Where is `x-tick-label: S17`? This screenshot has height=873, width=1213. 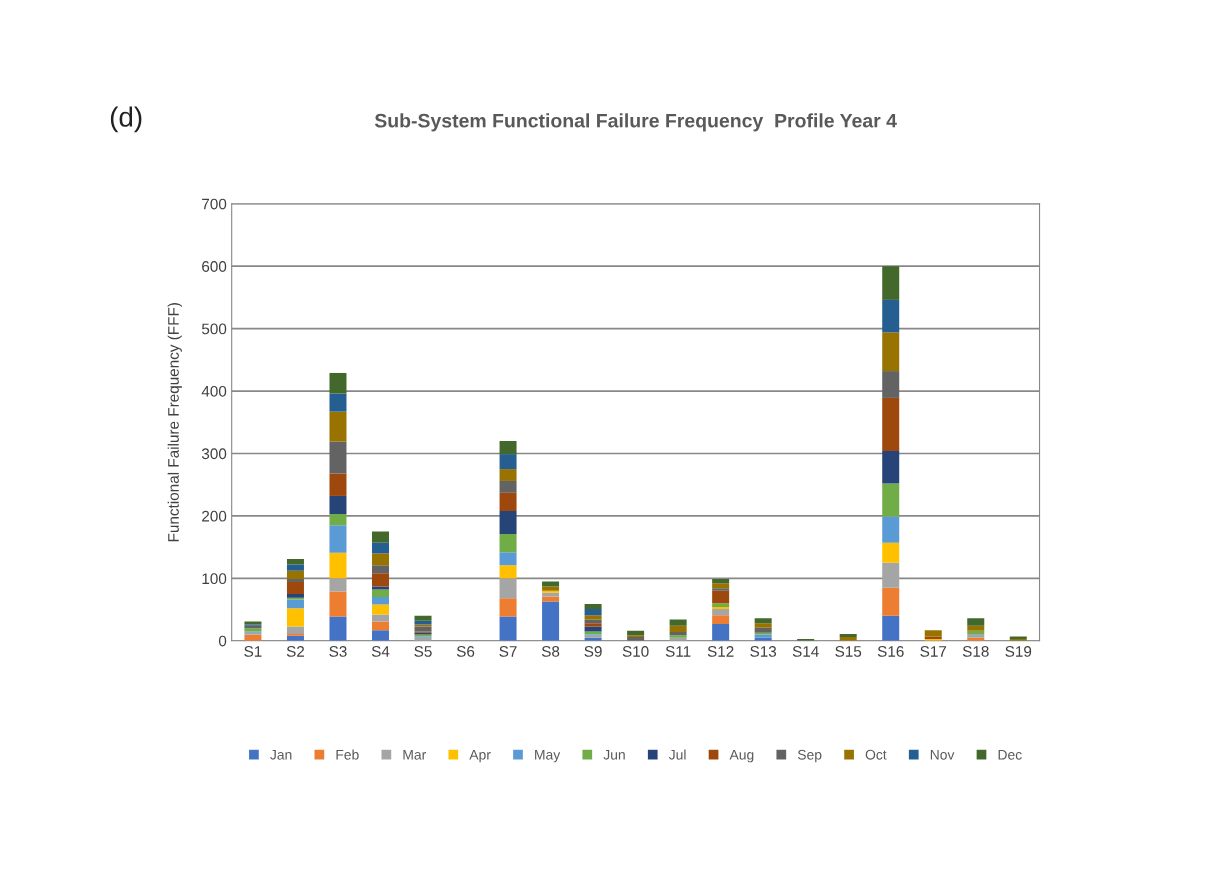 x-tick-label: S17 is located at coordinates (933, 651).